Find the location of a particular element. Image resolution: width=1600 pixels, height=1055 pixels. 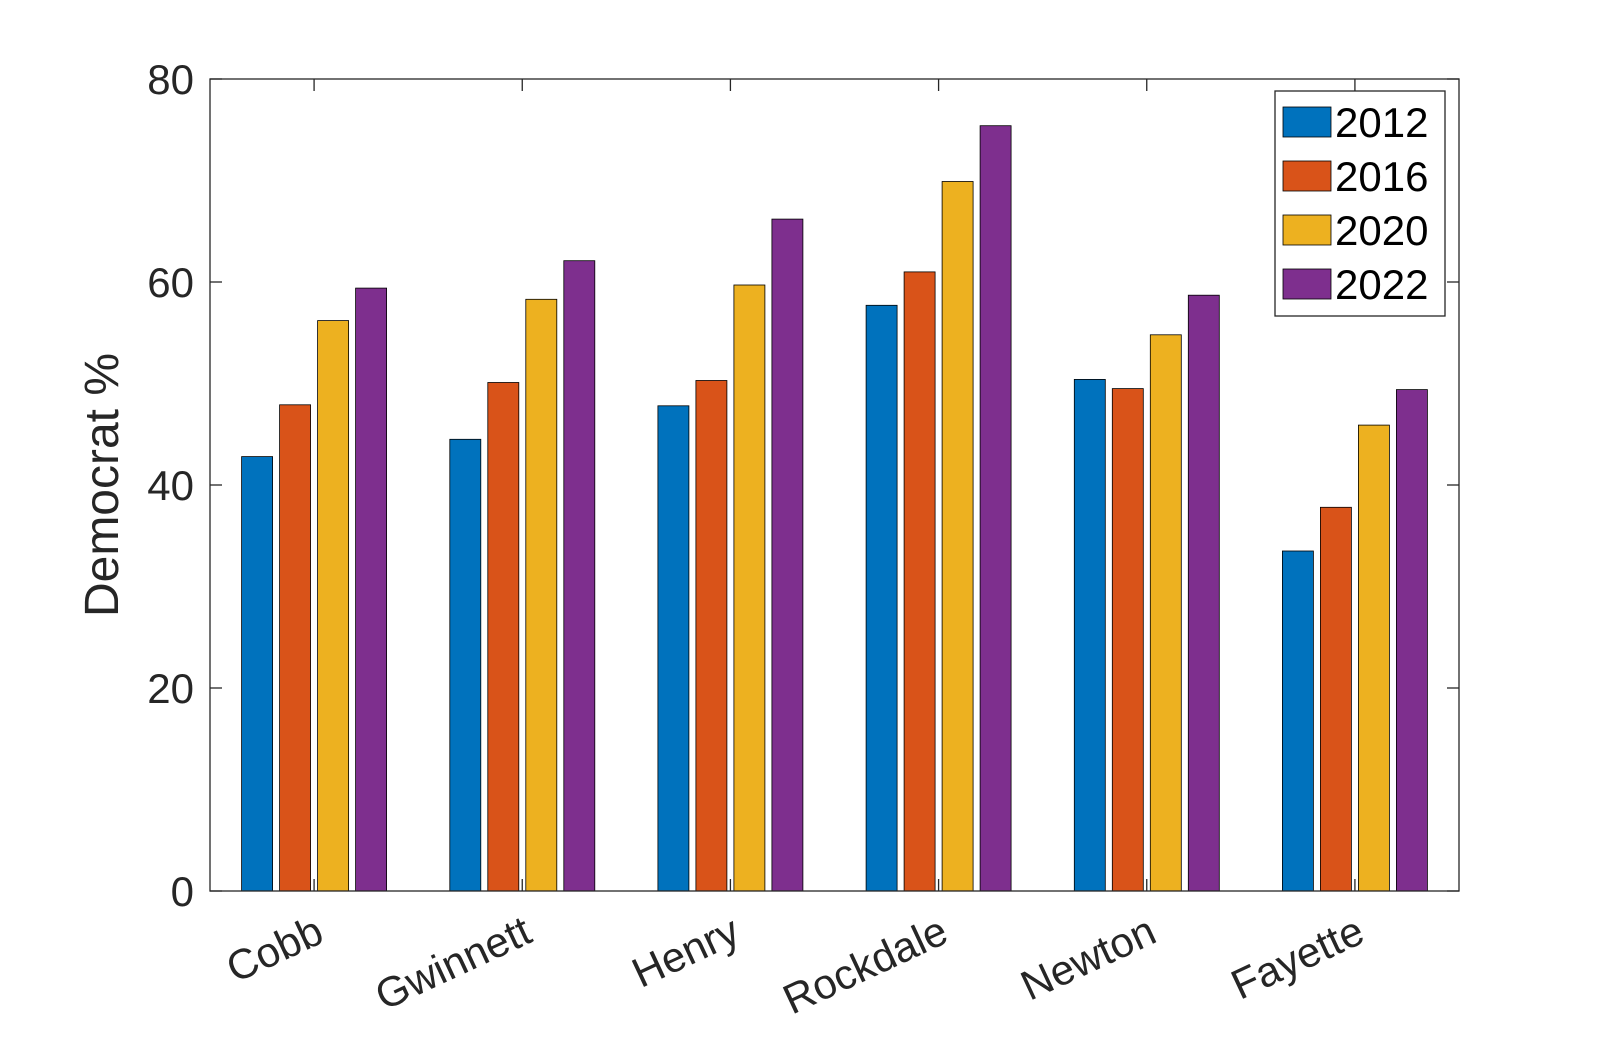

bar-newton-2020 is located at coordinates (1165, 613).